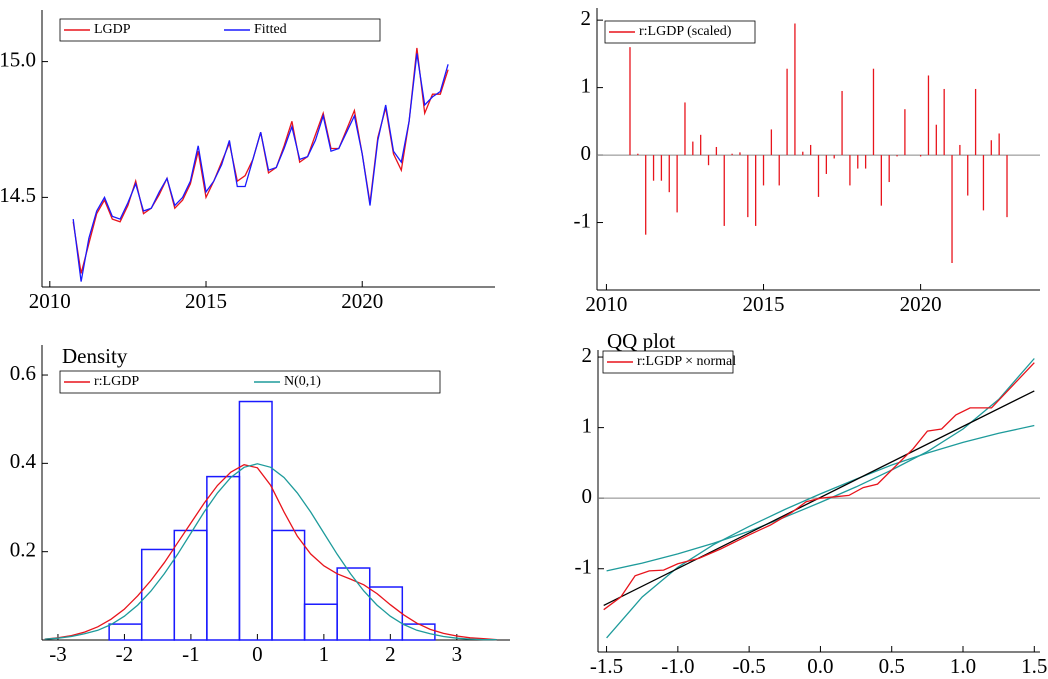  What do you see at coordinates (23, 461) in the screenshot?
I see `y-tick-label: 0.4` at bounding box center [23, 461].